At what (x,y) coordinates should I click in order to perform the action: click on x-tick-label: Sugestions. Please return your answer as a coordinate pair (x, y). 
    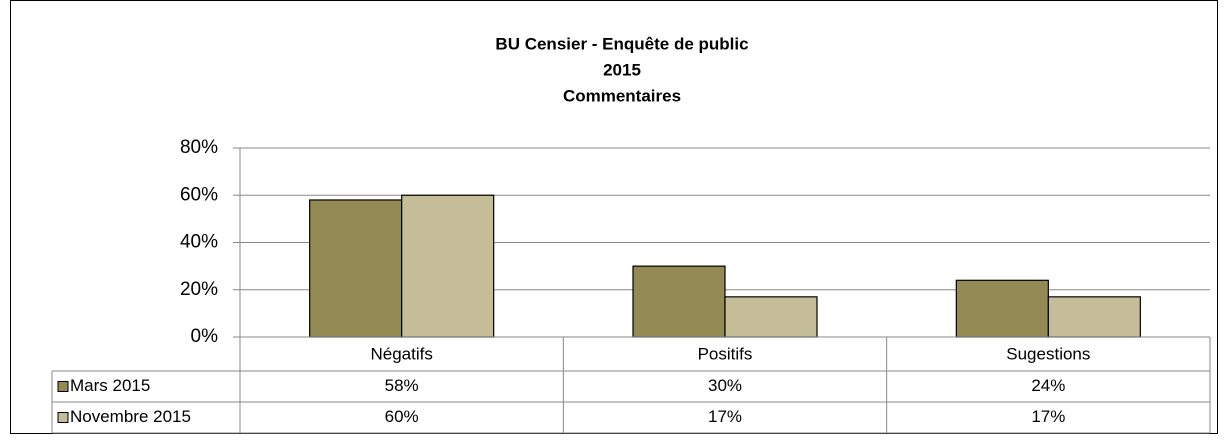
    Looking at the image, I should click on (1048, 353).